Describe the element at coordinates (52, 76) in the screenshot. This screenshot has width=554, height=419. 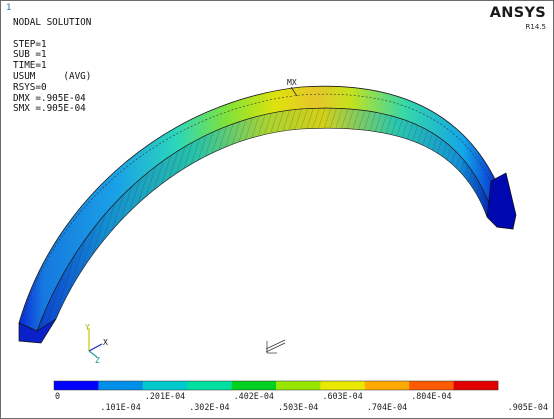
I see `solution-result-item: USUM (AVG)` at that location.